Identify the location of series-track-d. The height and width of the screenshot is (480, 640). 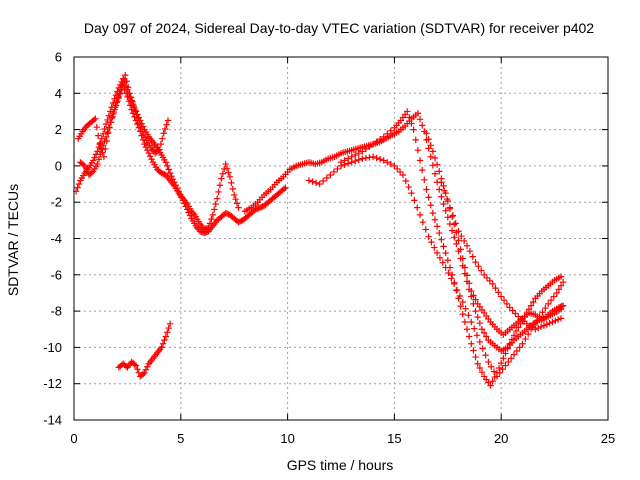
(144, 350).